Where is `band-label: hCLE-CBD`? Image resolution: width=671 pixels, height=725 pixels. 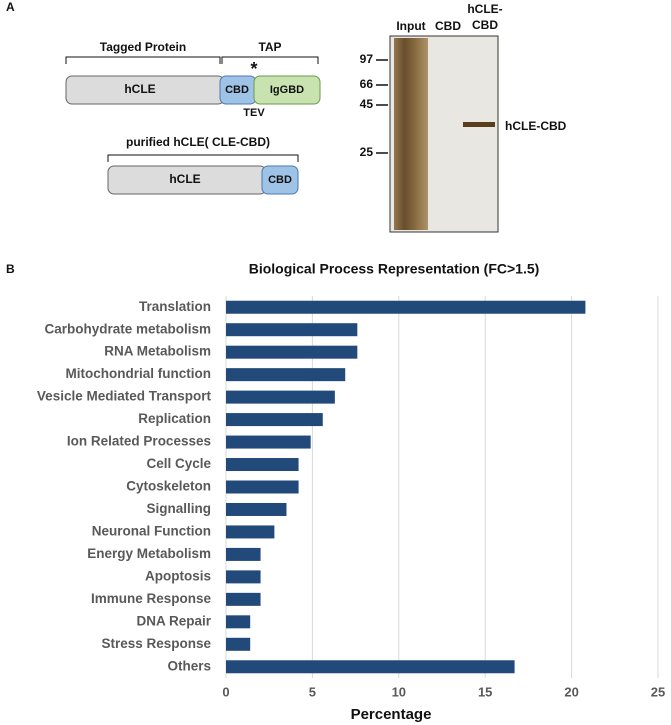
band-label: hCLE-CBD is located at coordinates (536, 126).